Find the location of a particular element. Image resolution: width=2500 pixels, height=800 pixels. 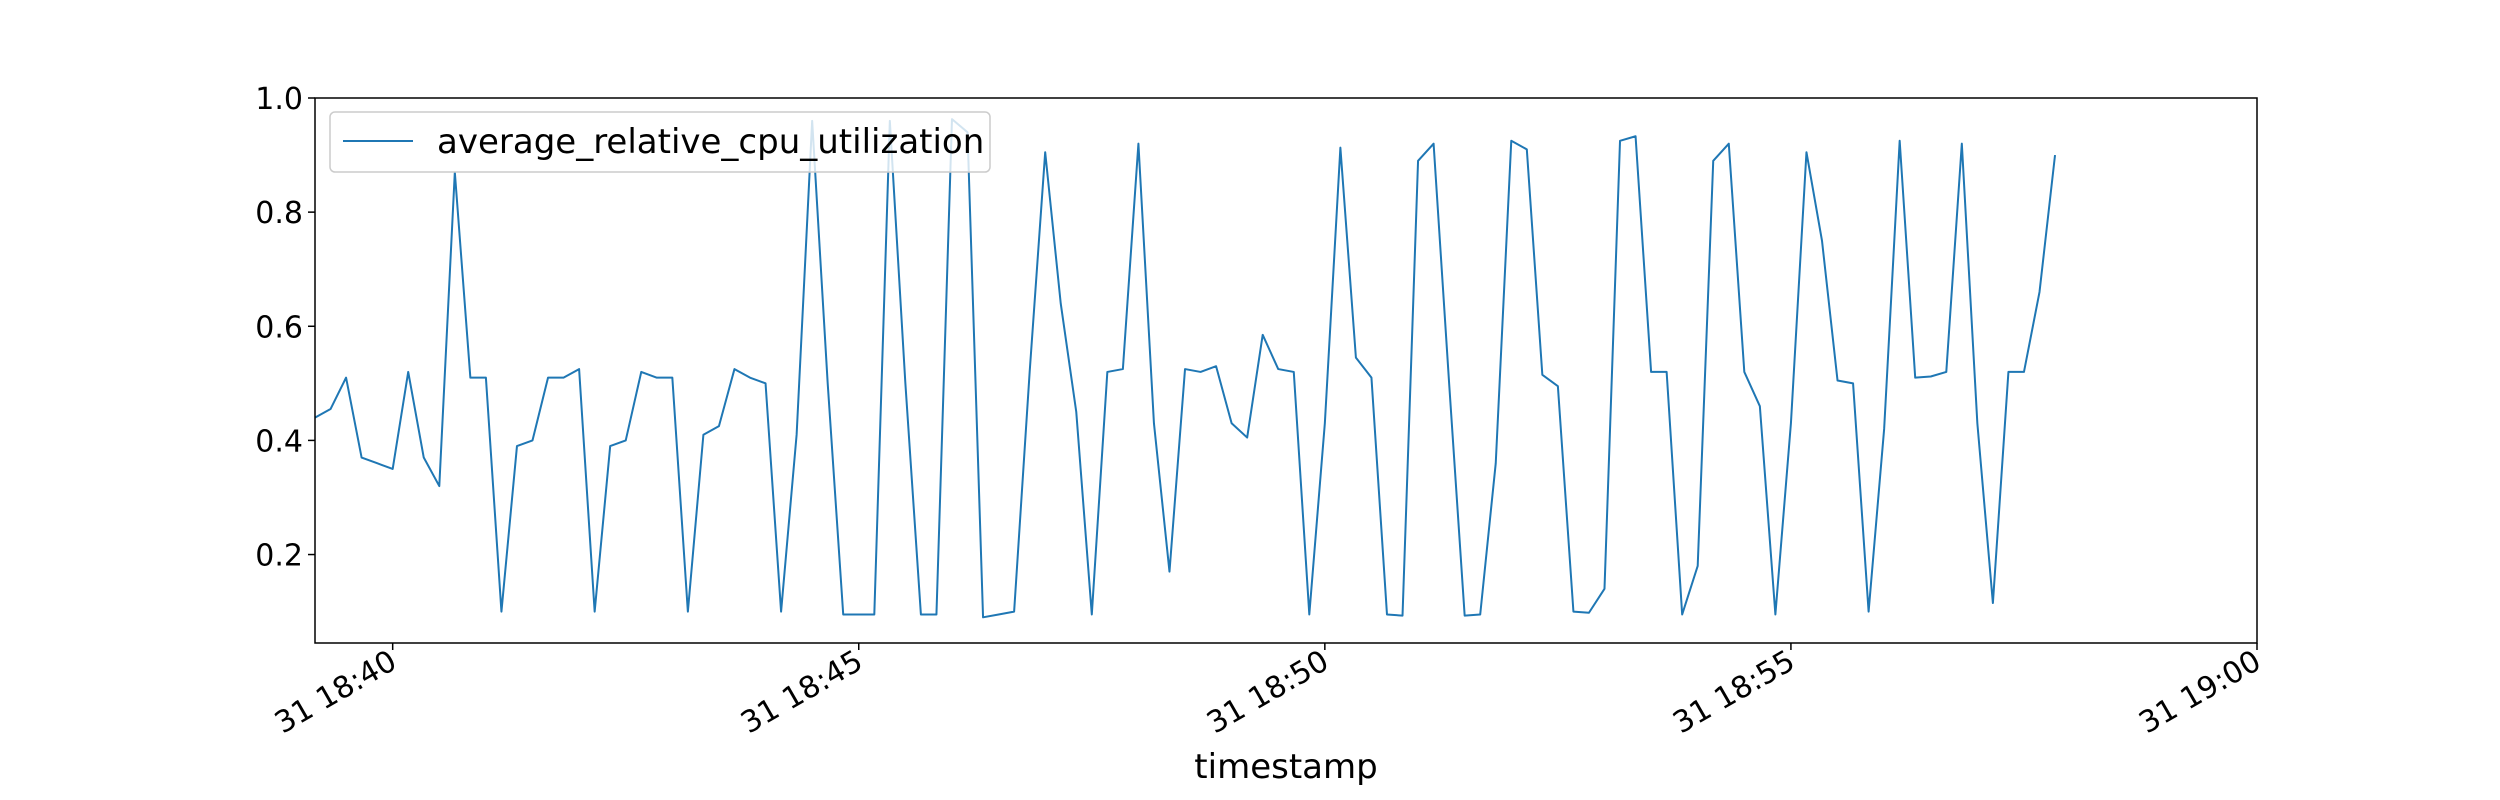

x-tick-label: 31 18:55 is located at coordinates (1734, 692).